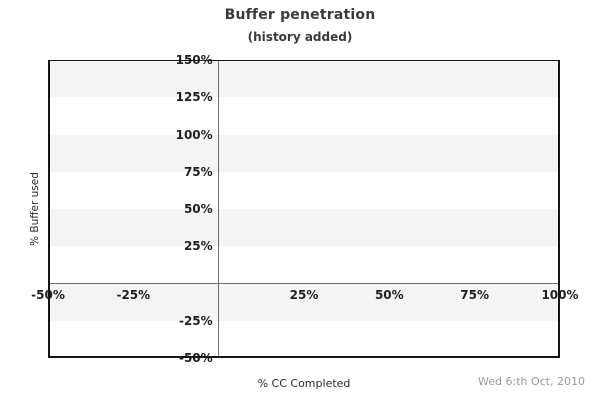  I want to click on chart-subtitle: (history added), so click(300, 37).